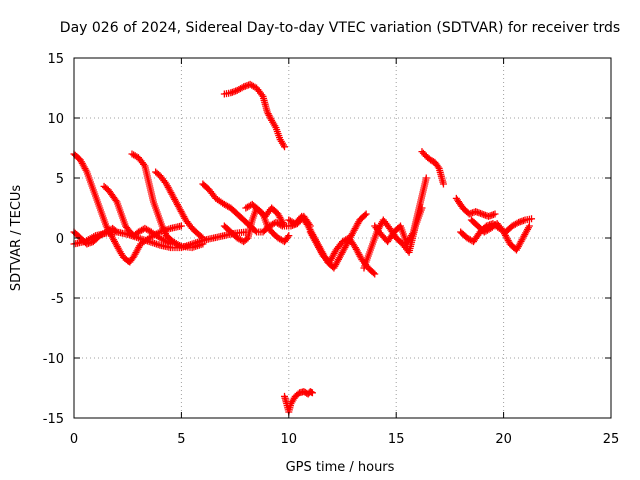 Image resolution: width=640 pixels, height=480 pixels. What do you see at coordinates (289, 439) in the screenshot?
I see `x-tick-label: 10` at bounding box center [289, 439].